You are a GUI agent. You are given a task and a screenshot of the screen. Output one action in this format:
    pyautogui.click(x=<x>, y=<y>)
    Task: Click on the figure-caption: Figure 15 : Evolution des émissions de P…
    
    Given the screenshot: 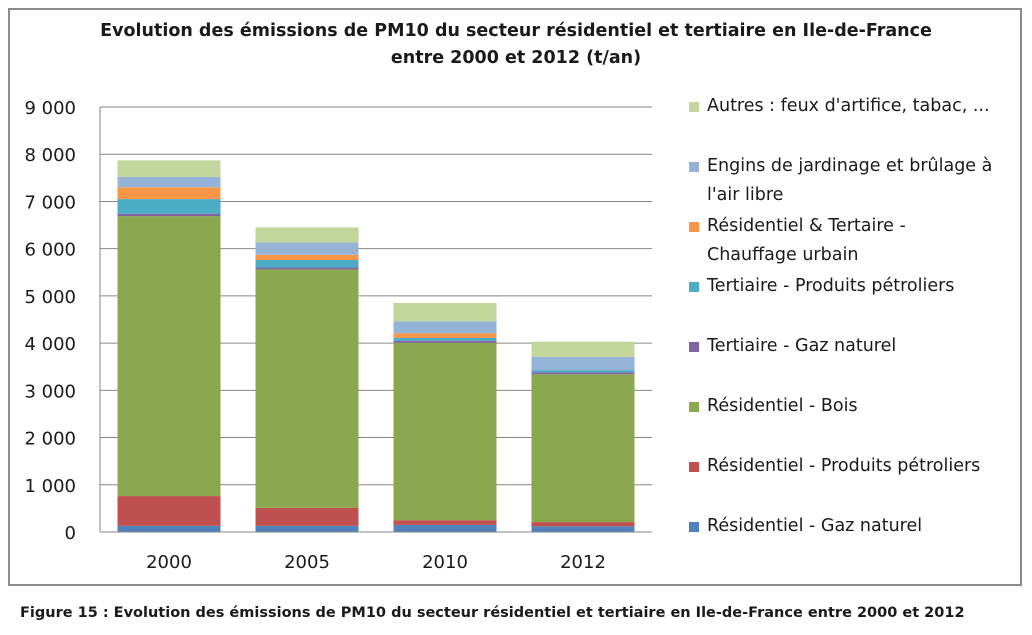 What is the action you would take?
    pyautogui.click(x=492, y=613)
    